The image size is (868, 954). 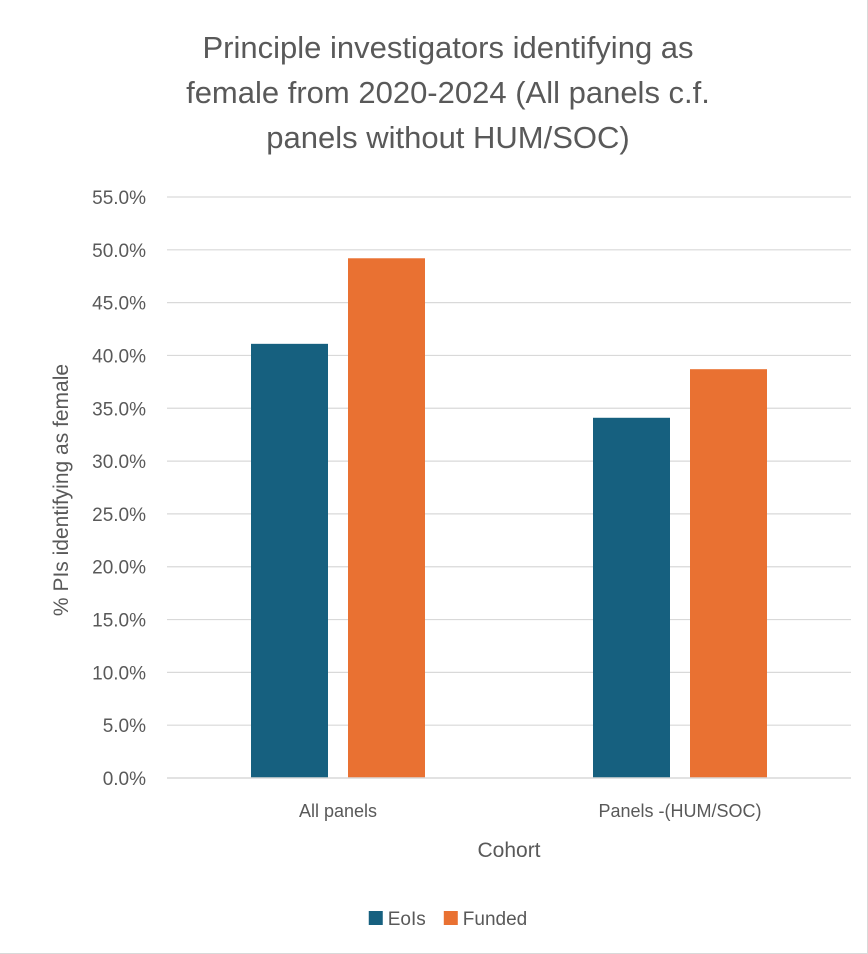 I want to click on legend-label: EoIs, so click(x=407, y=919).